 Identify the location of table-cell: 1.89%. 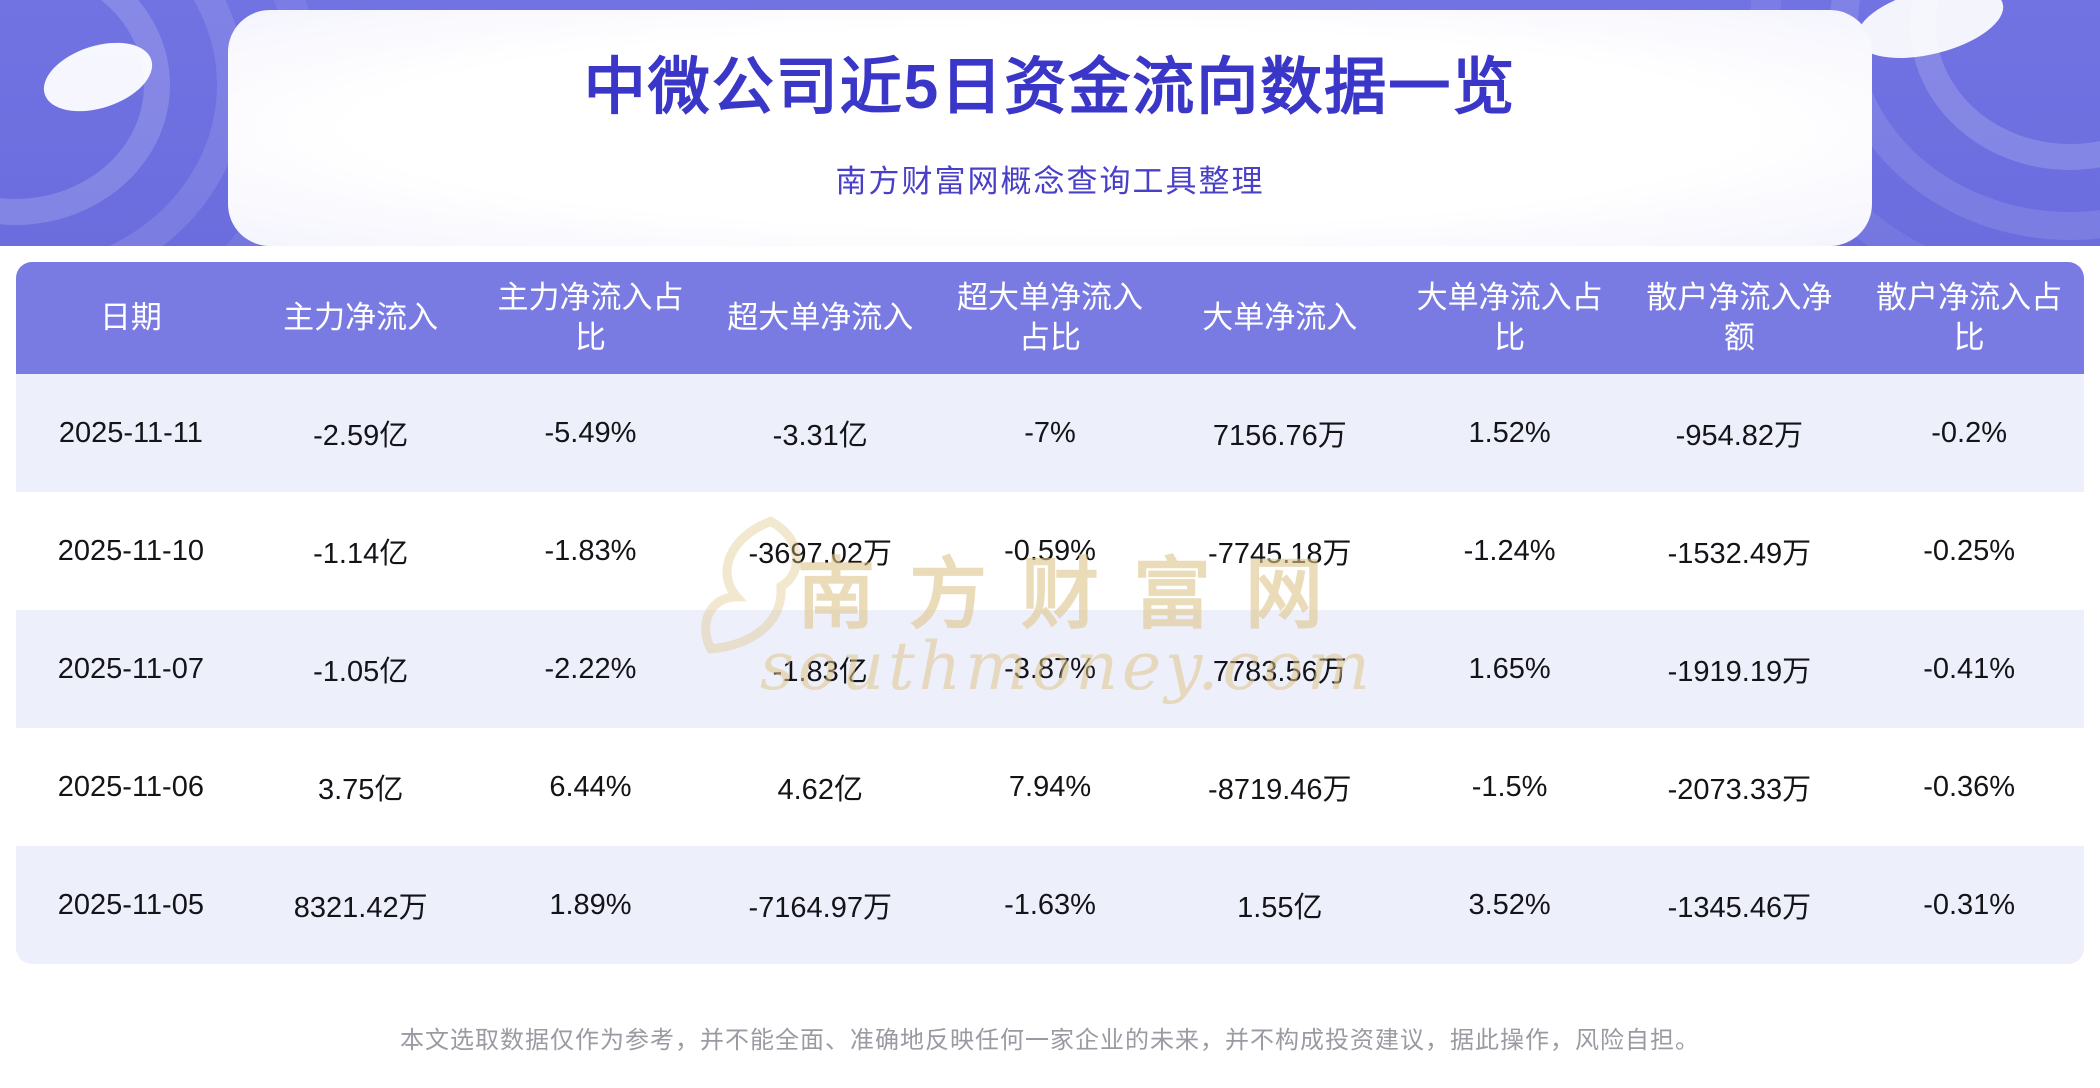
(590, 904).